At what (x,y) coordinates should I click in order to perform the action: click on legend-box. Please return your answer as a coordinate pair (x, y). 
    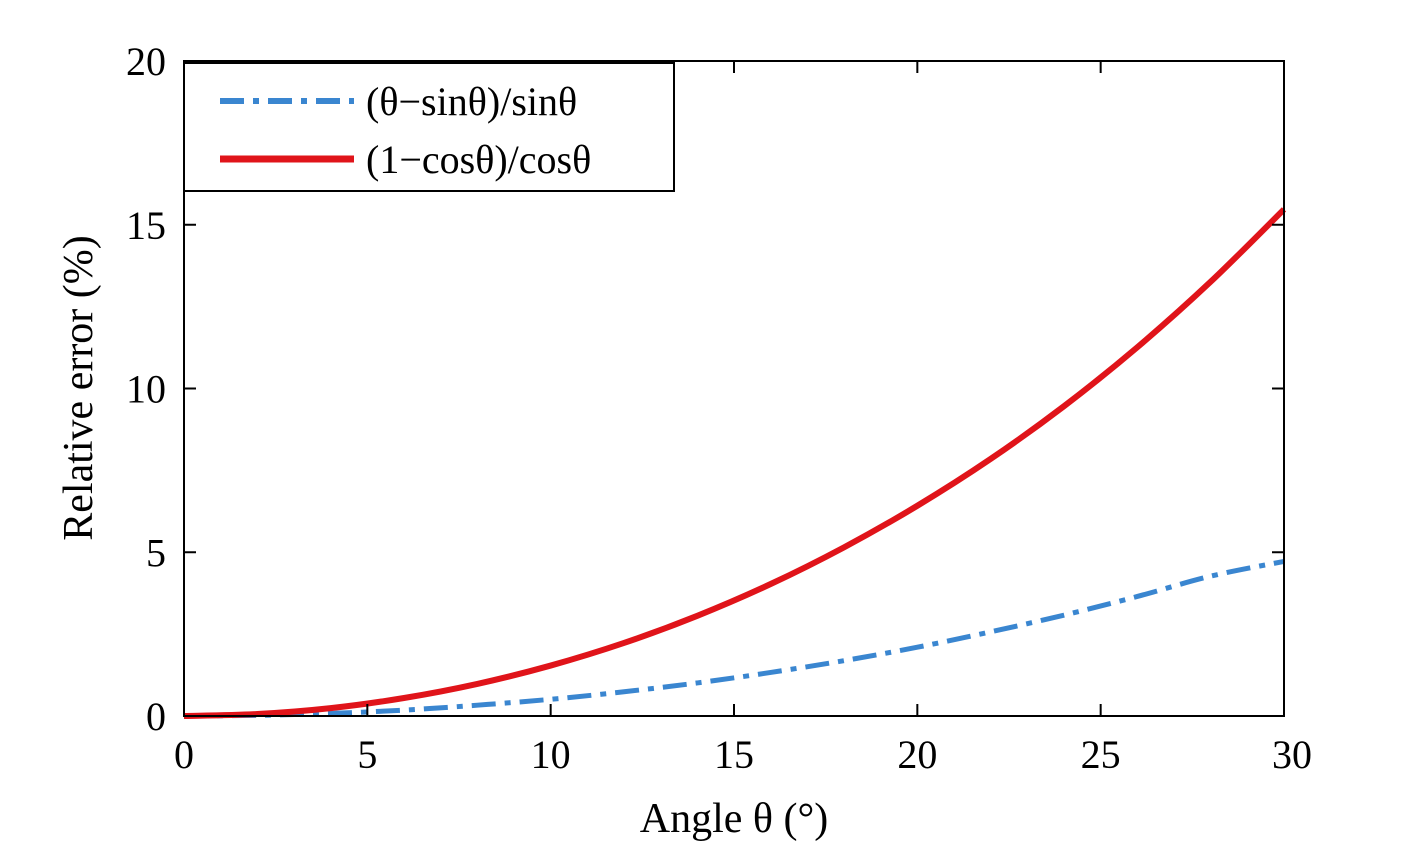
    Looking at the image, I should click on (429, 127).